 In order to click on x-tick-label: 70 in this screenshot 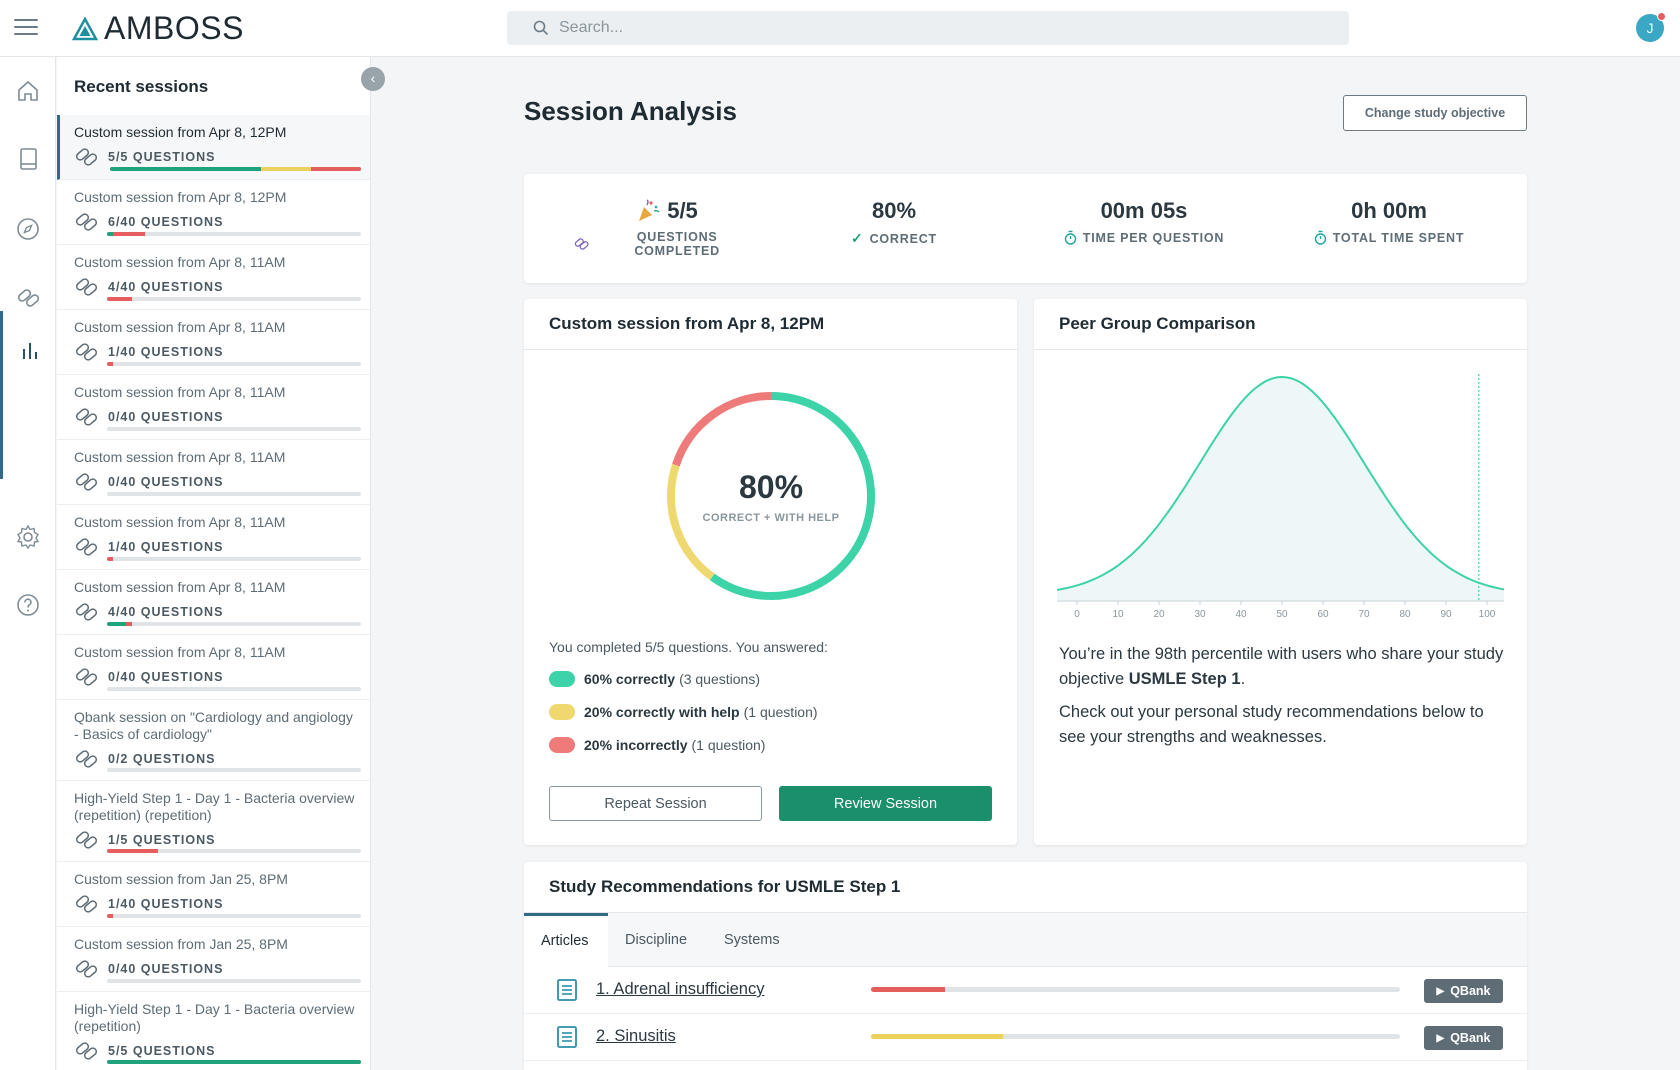, I will do `click(1364, 614)`.